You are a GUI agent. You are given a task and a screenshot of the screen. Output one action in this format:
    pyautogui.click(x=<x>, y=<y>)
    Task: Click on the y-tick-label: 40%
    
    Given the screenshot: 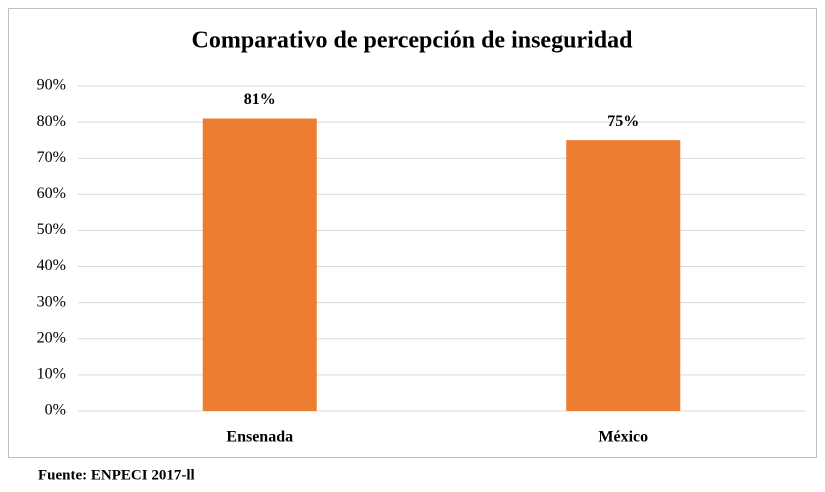 What is the action you would take?
    pyautogui.click(x=51, y=265)
    